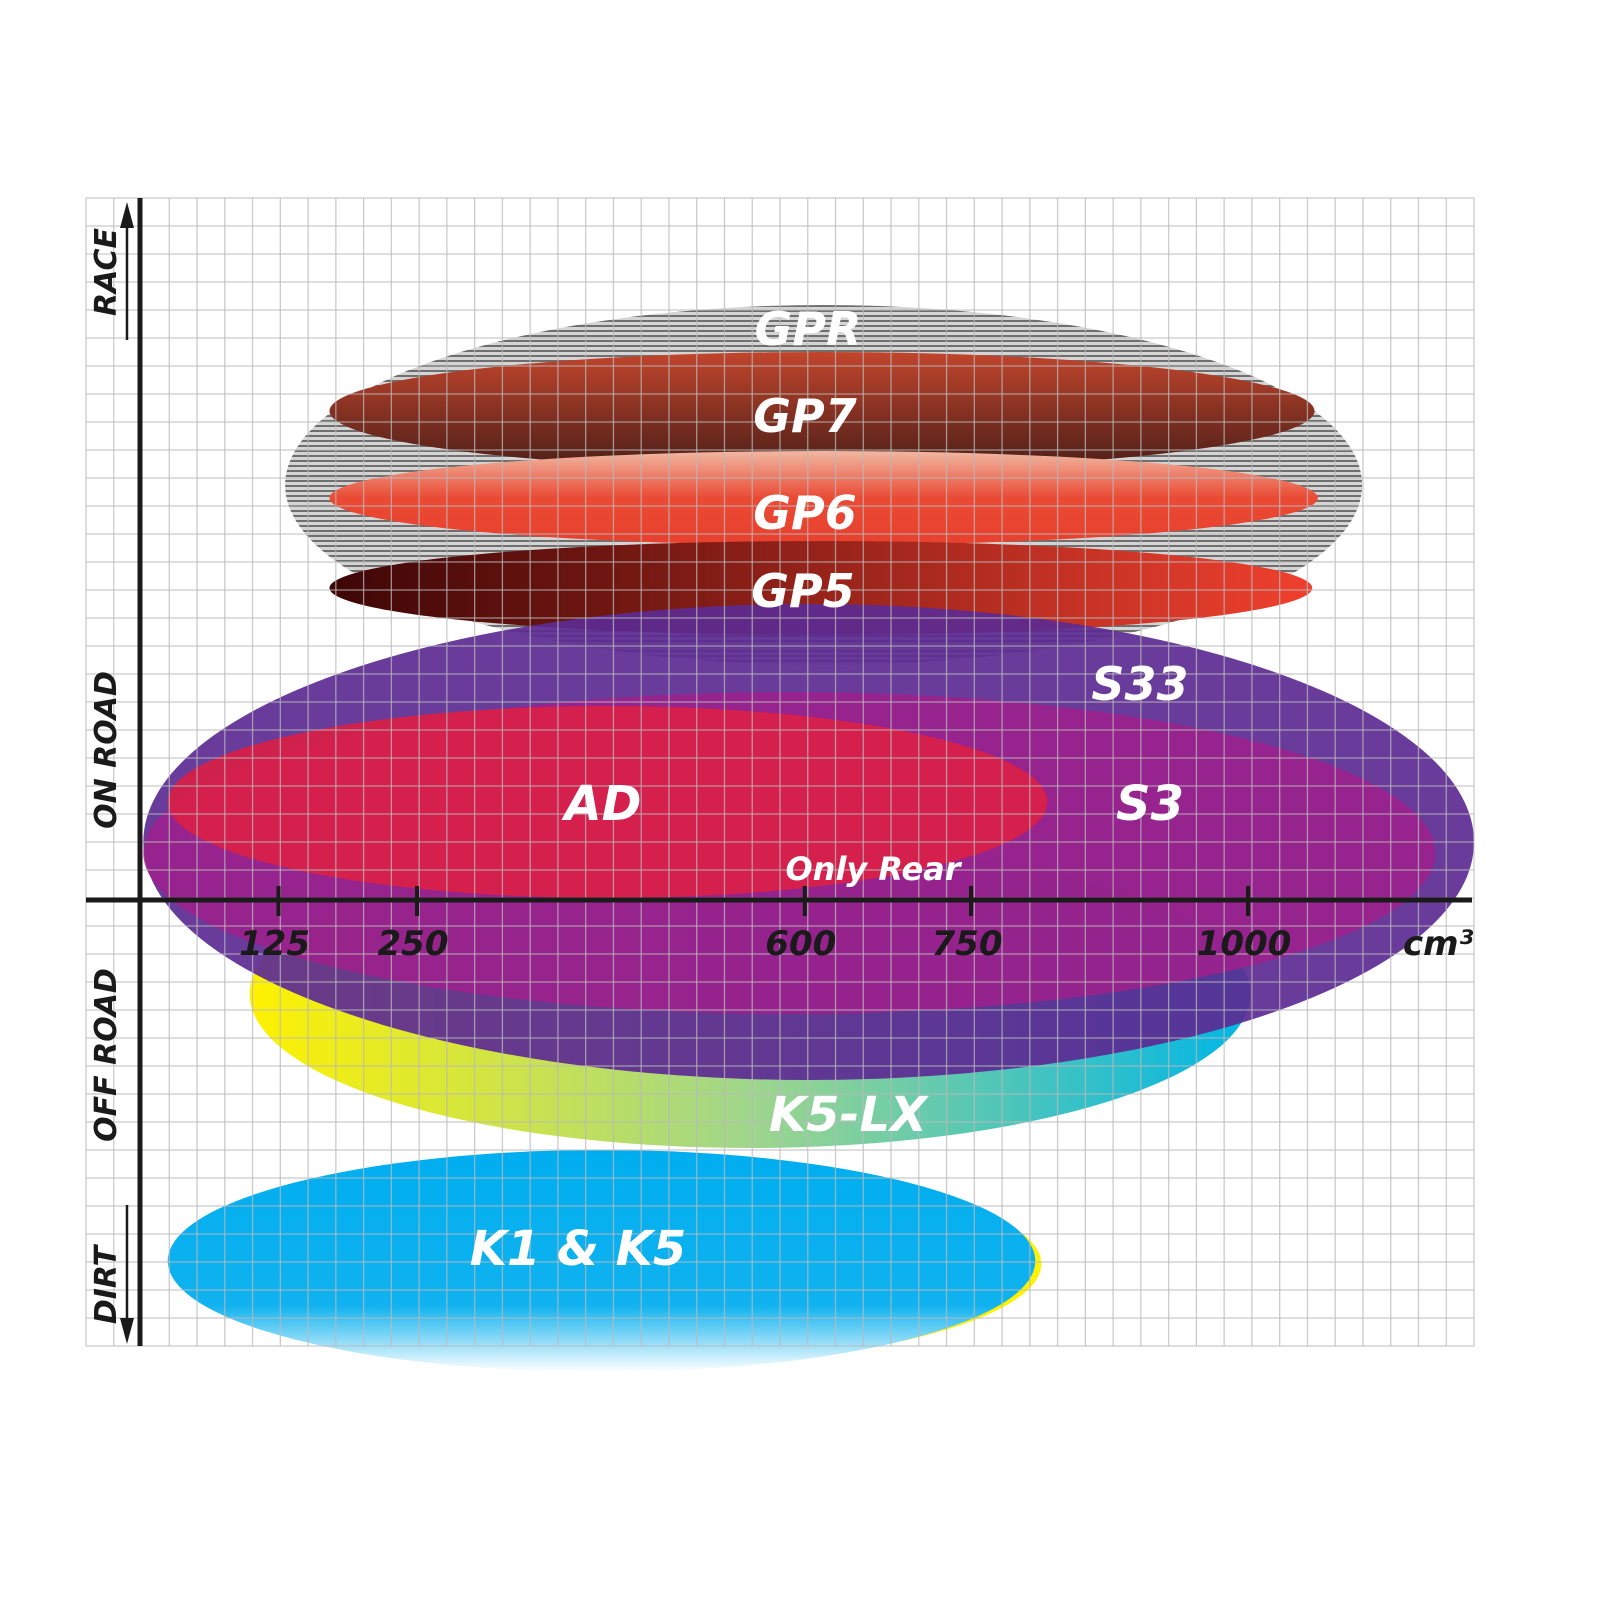 The image size is (1600, 1600). I want to click on ellipse-gp6, so click(823, 498).